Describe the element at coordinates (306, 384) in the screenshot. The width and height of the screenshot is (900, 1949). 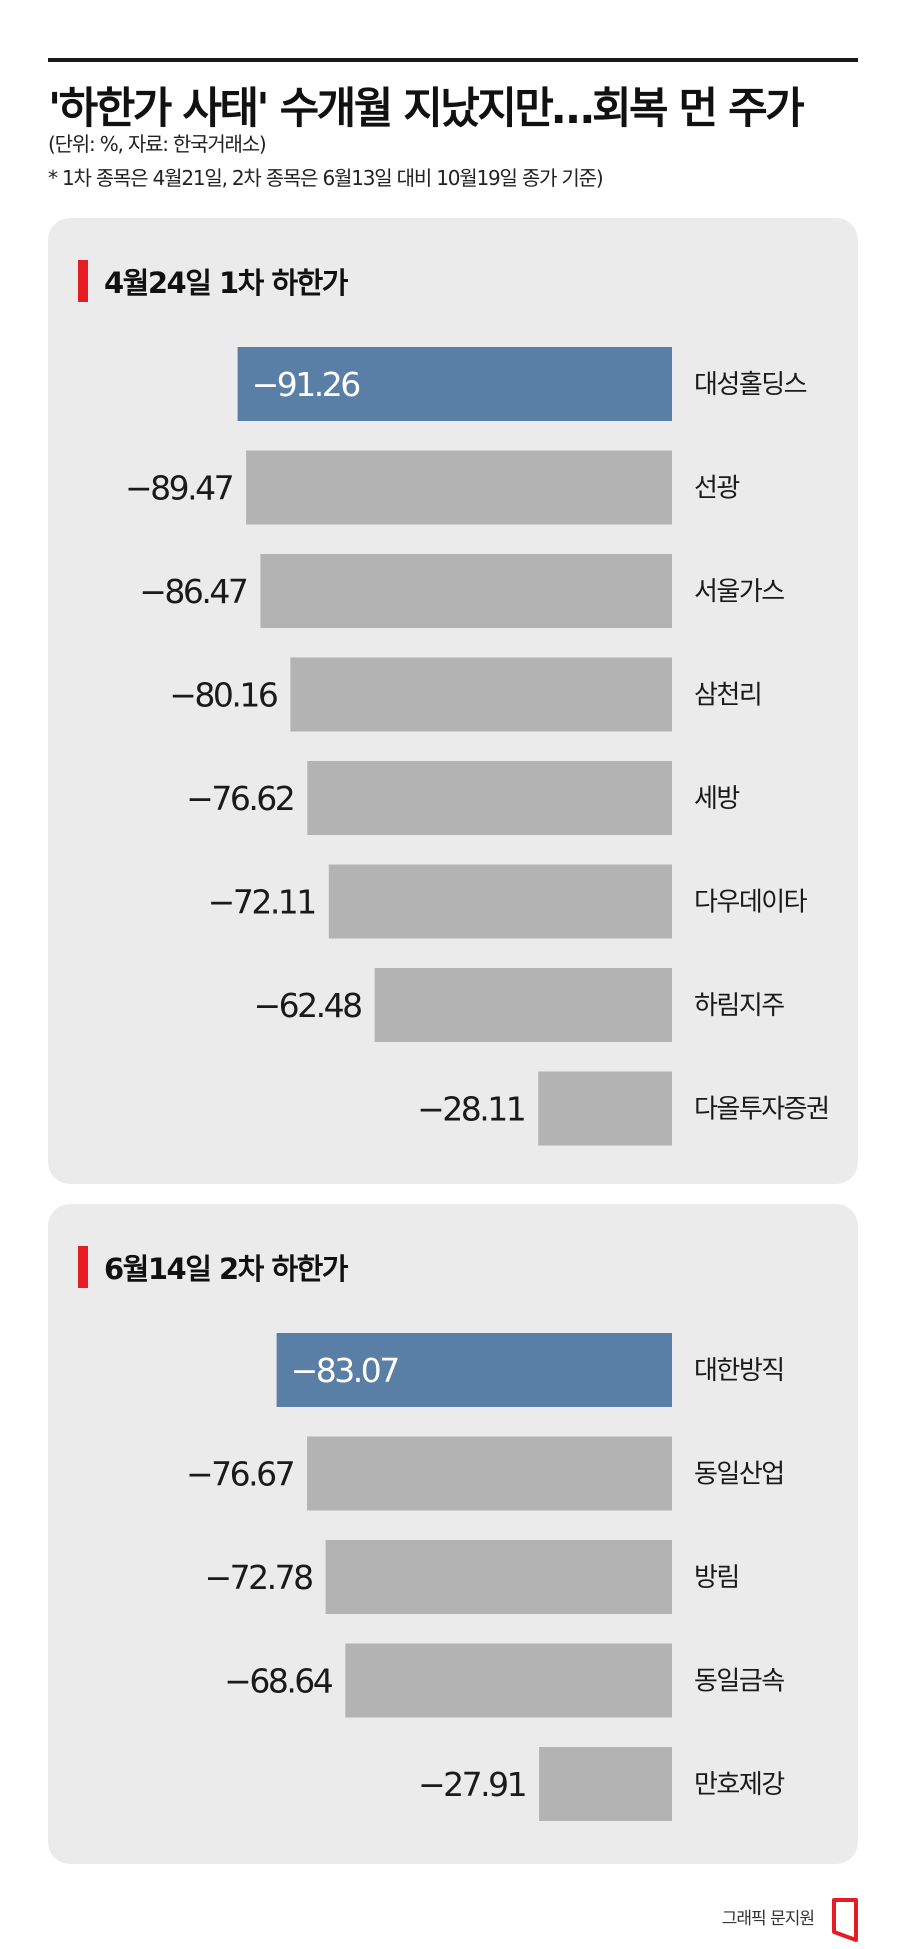
I see `bar-value-label: −91.26` at that location.